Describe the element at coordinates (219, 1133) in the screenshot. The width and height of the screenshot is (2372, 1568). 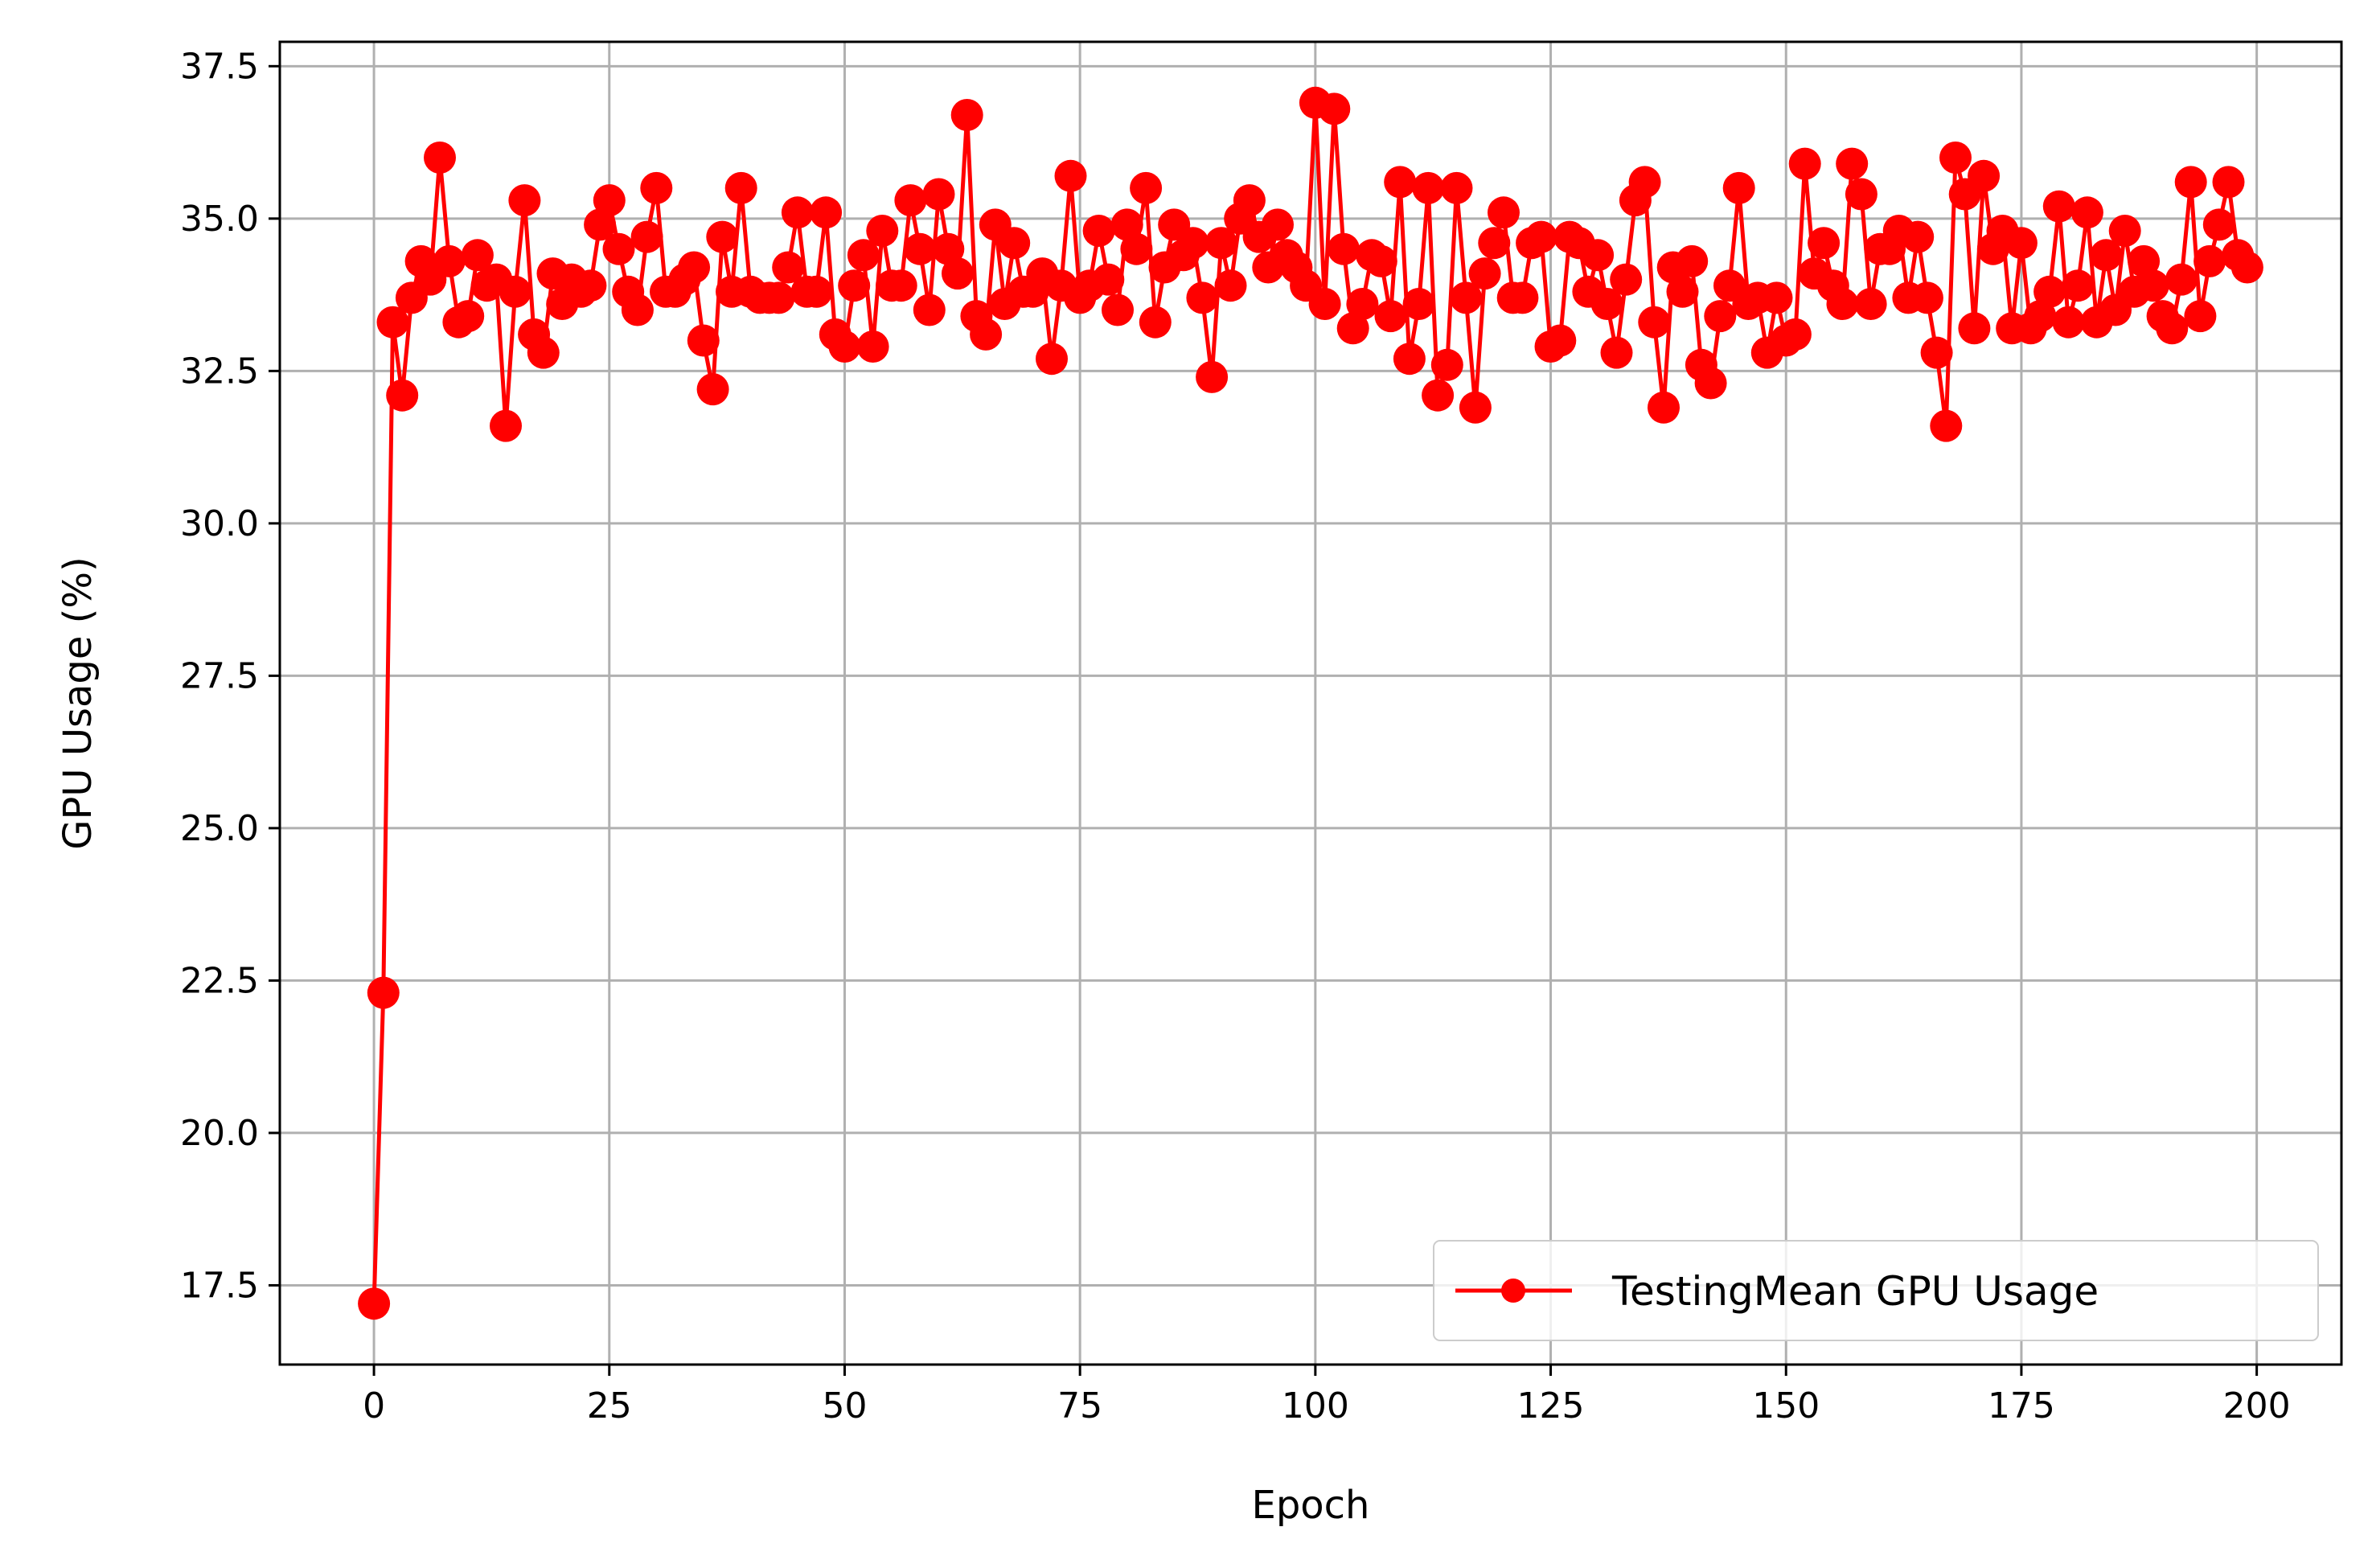
I see `y-tick-label: 20.0` at that location.